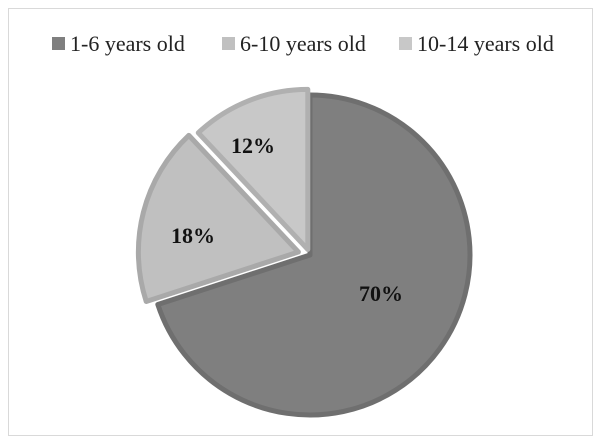 This screenshot has width=595, height=438. What do you see at coordinates (381, 293) in the screenshot?
I see `slice-label-1: 70%` at bounding box center [381, 293].